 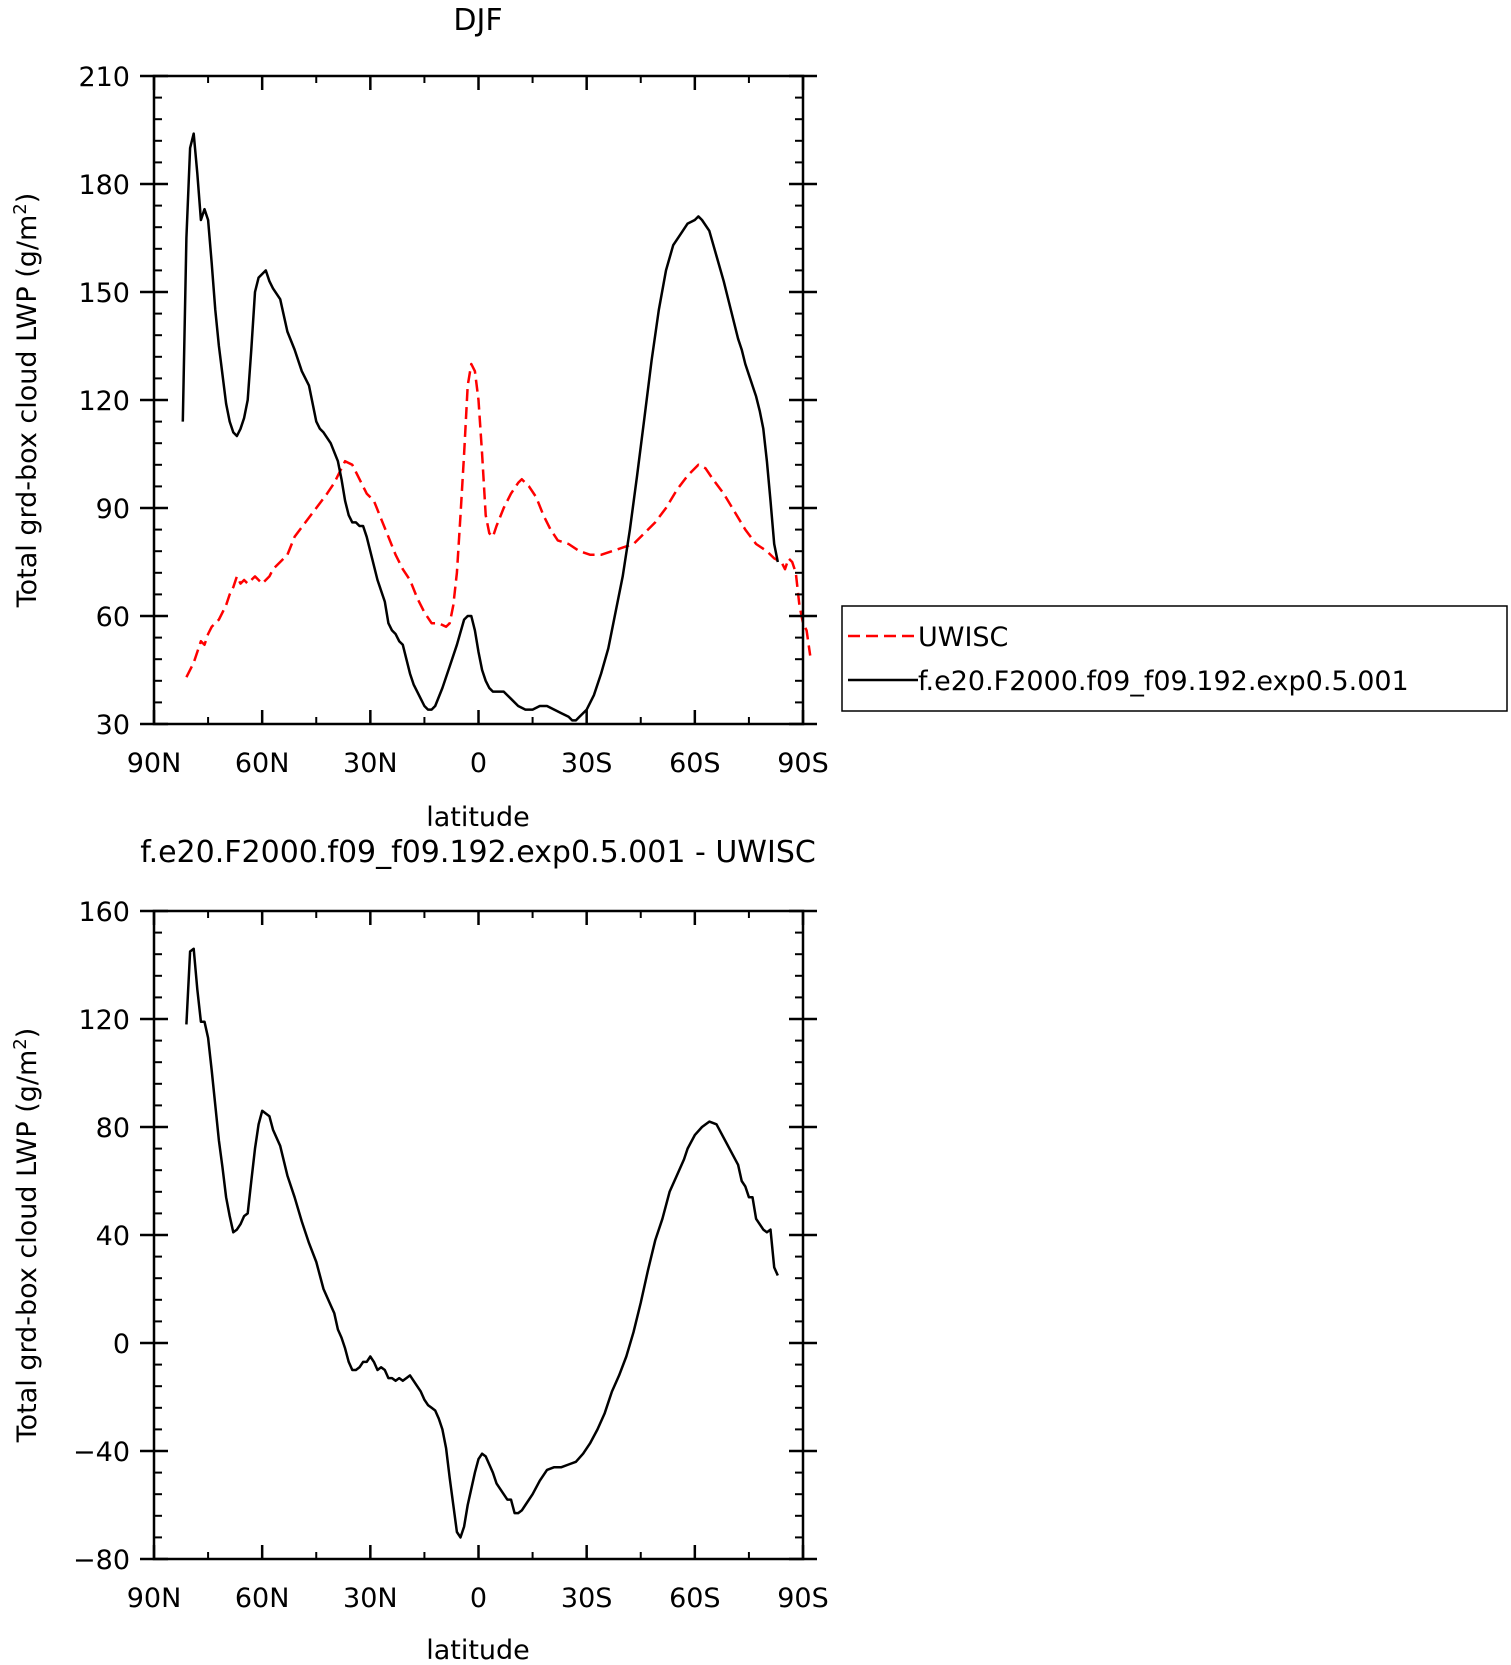 I want to click on top-y-tick-label: 90, so click(x=113, y=509).